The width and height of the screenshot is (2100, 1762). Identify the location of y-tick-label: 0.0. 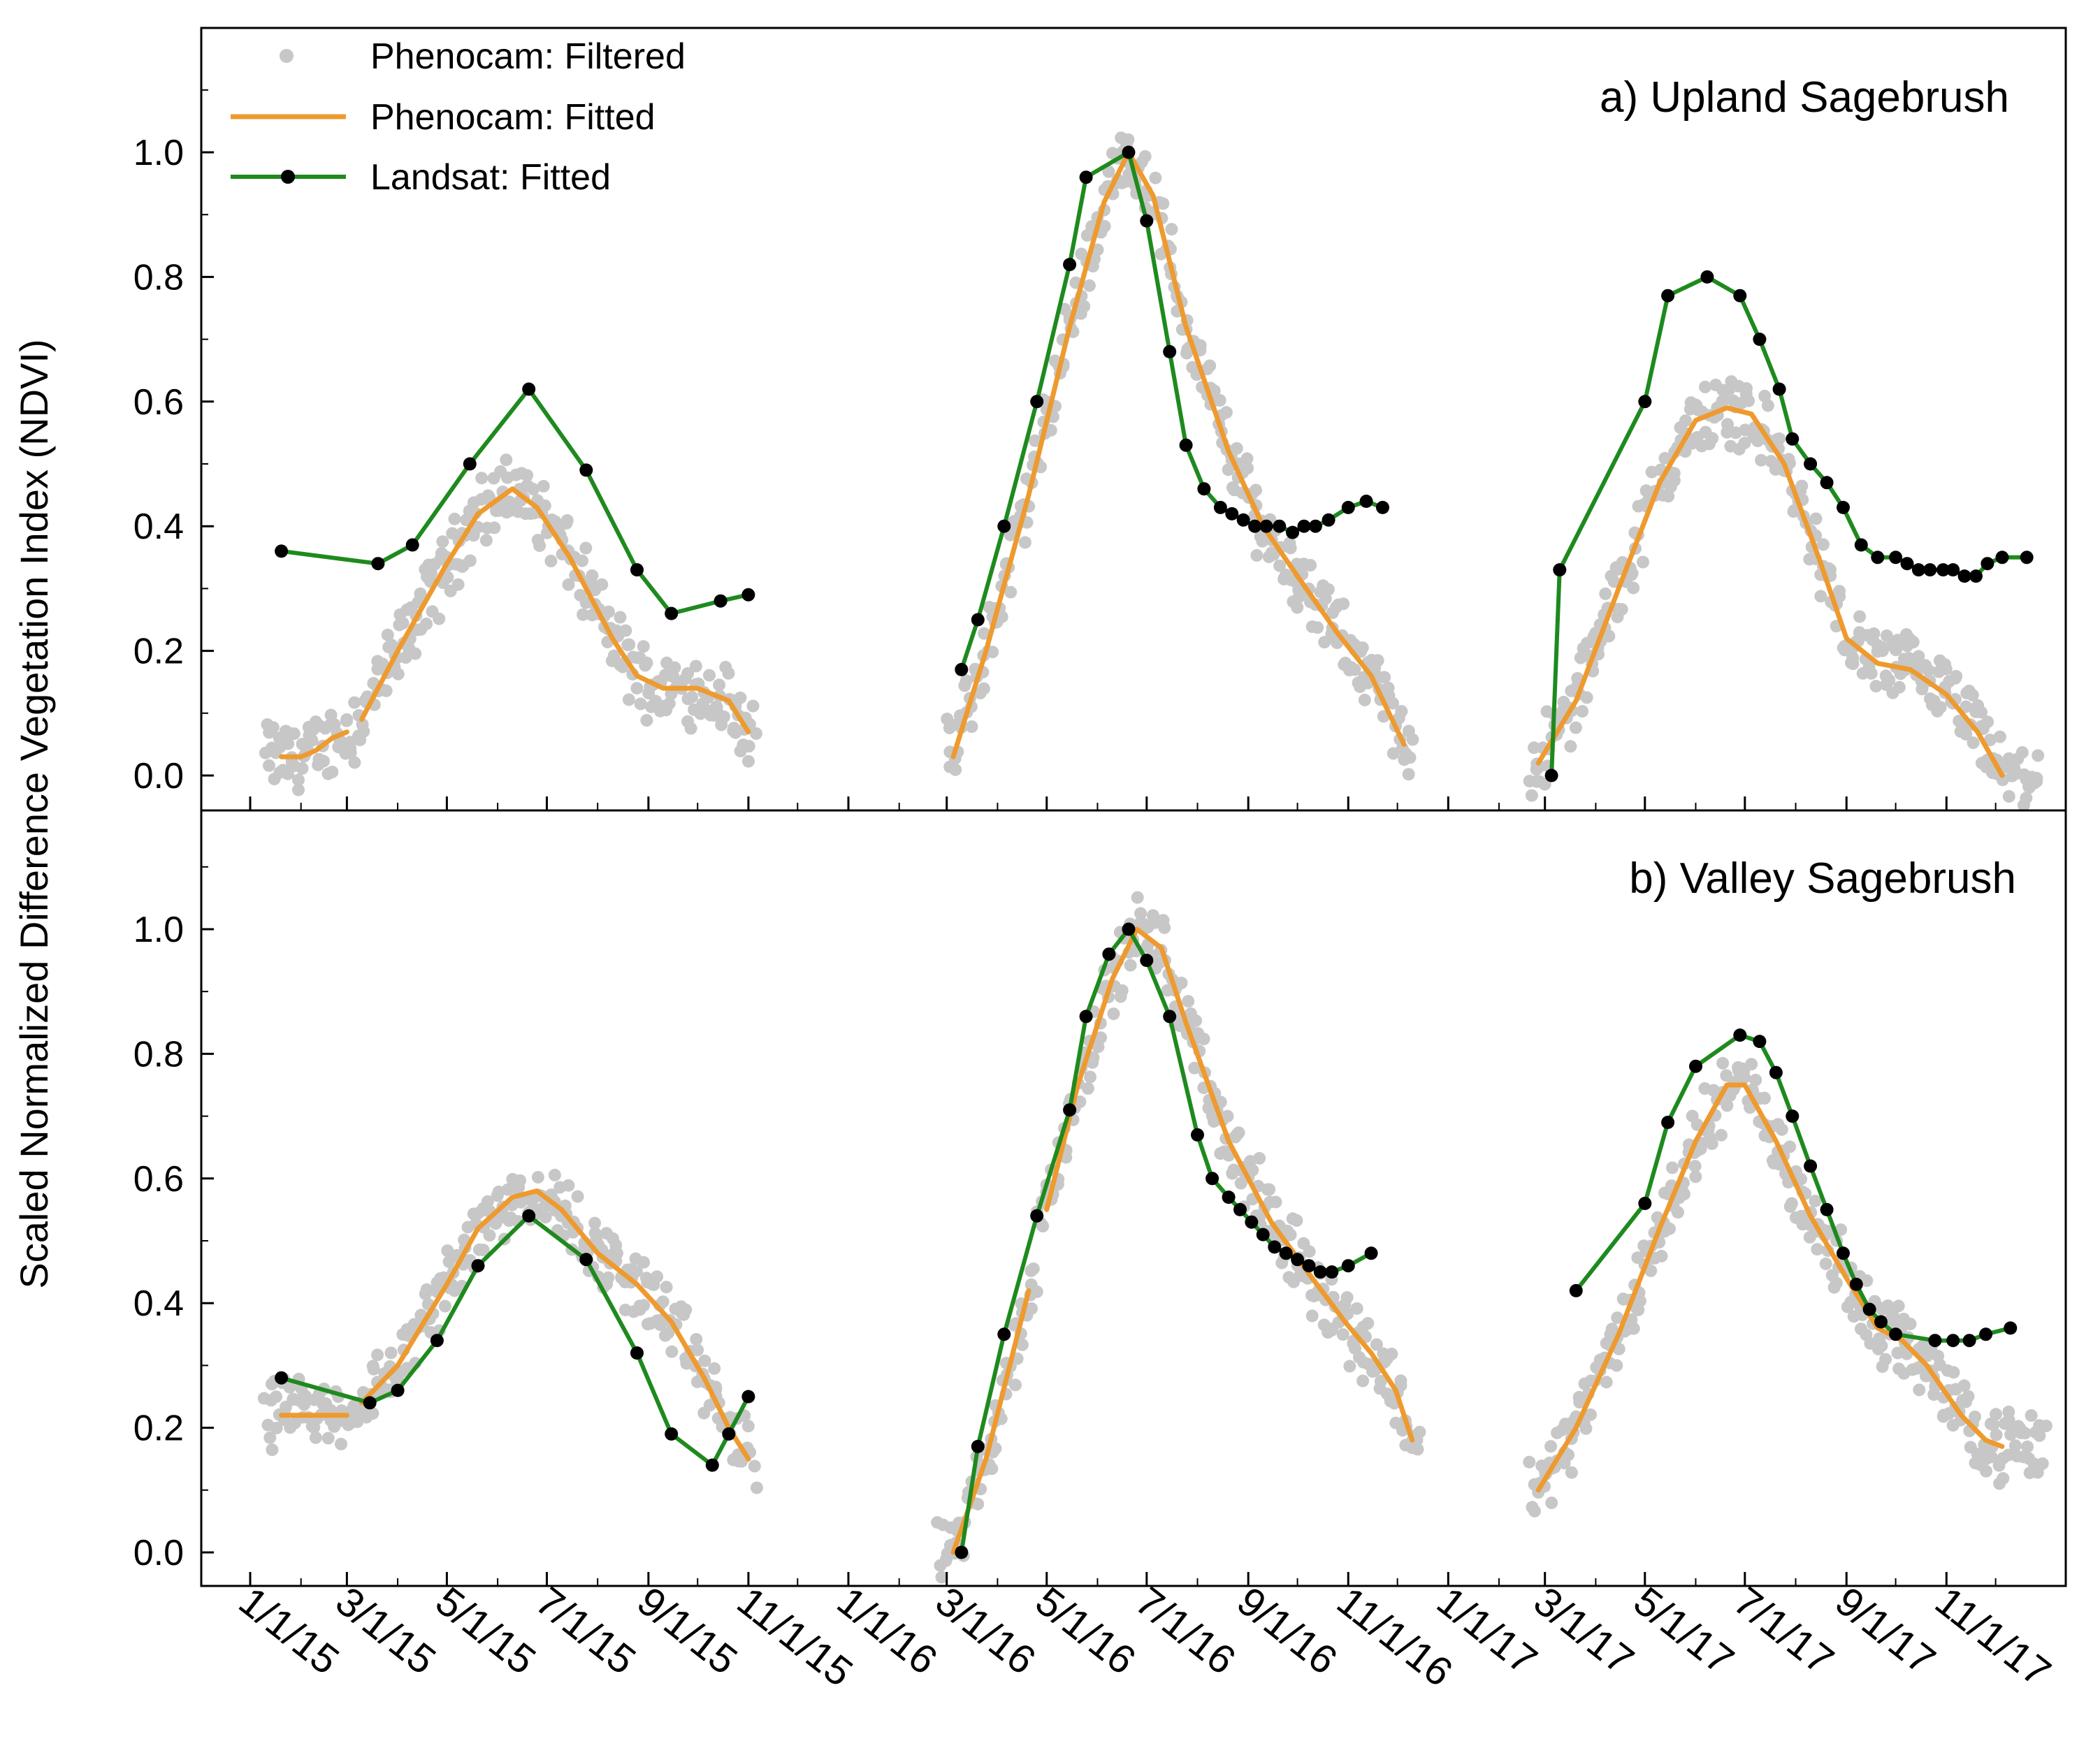
(159, 1553).